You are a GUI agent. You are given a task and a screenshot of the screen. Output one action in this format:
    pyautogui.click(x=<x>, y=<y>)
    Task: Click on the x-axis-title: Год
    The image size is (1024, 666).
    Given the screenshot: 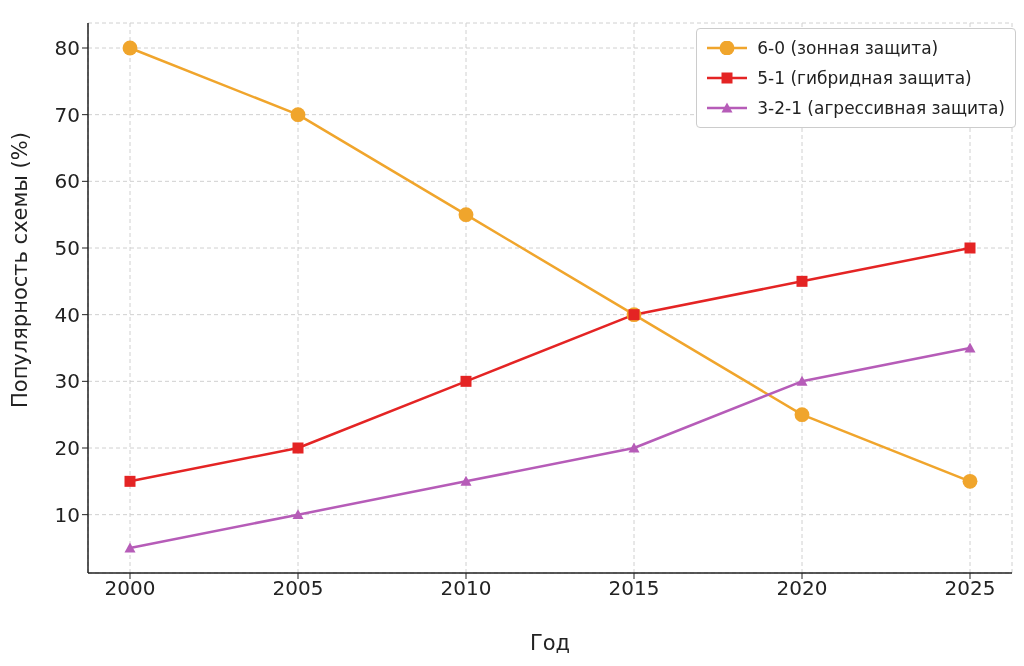 What is the action you would take?
    pyautogui.click(x=550, y=643)
    